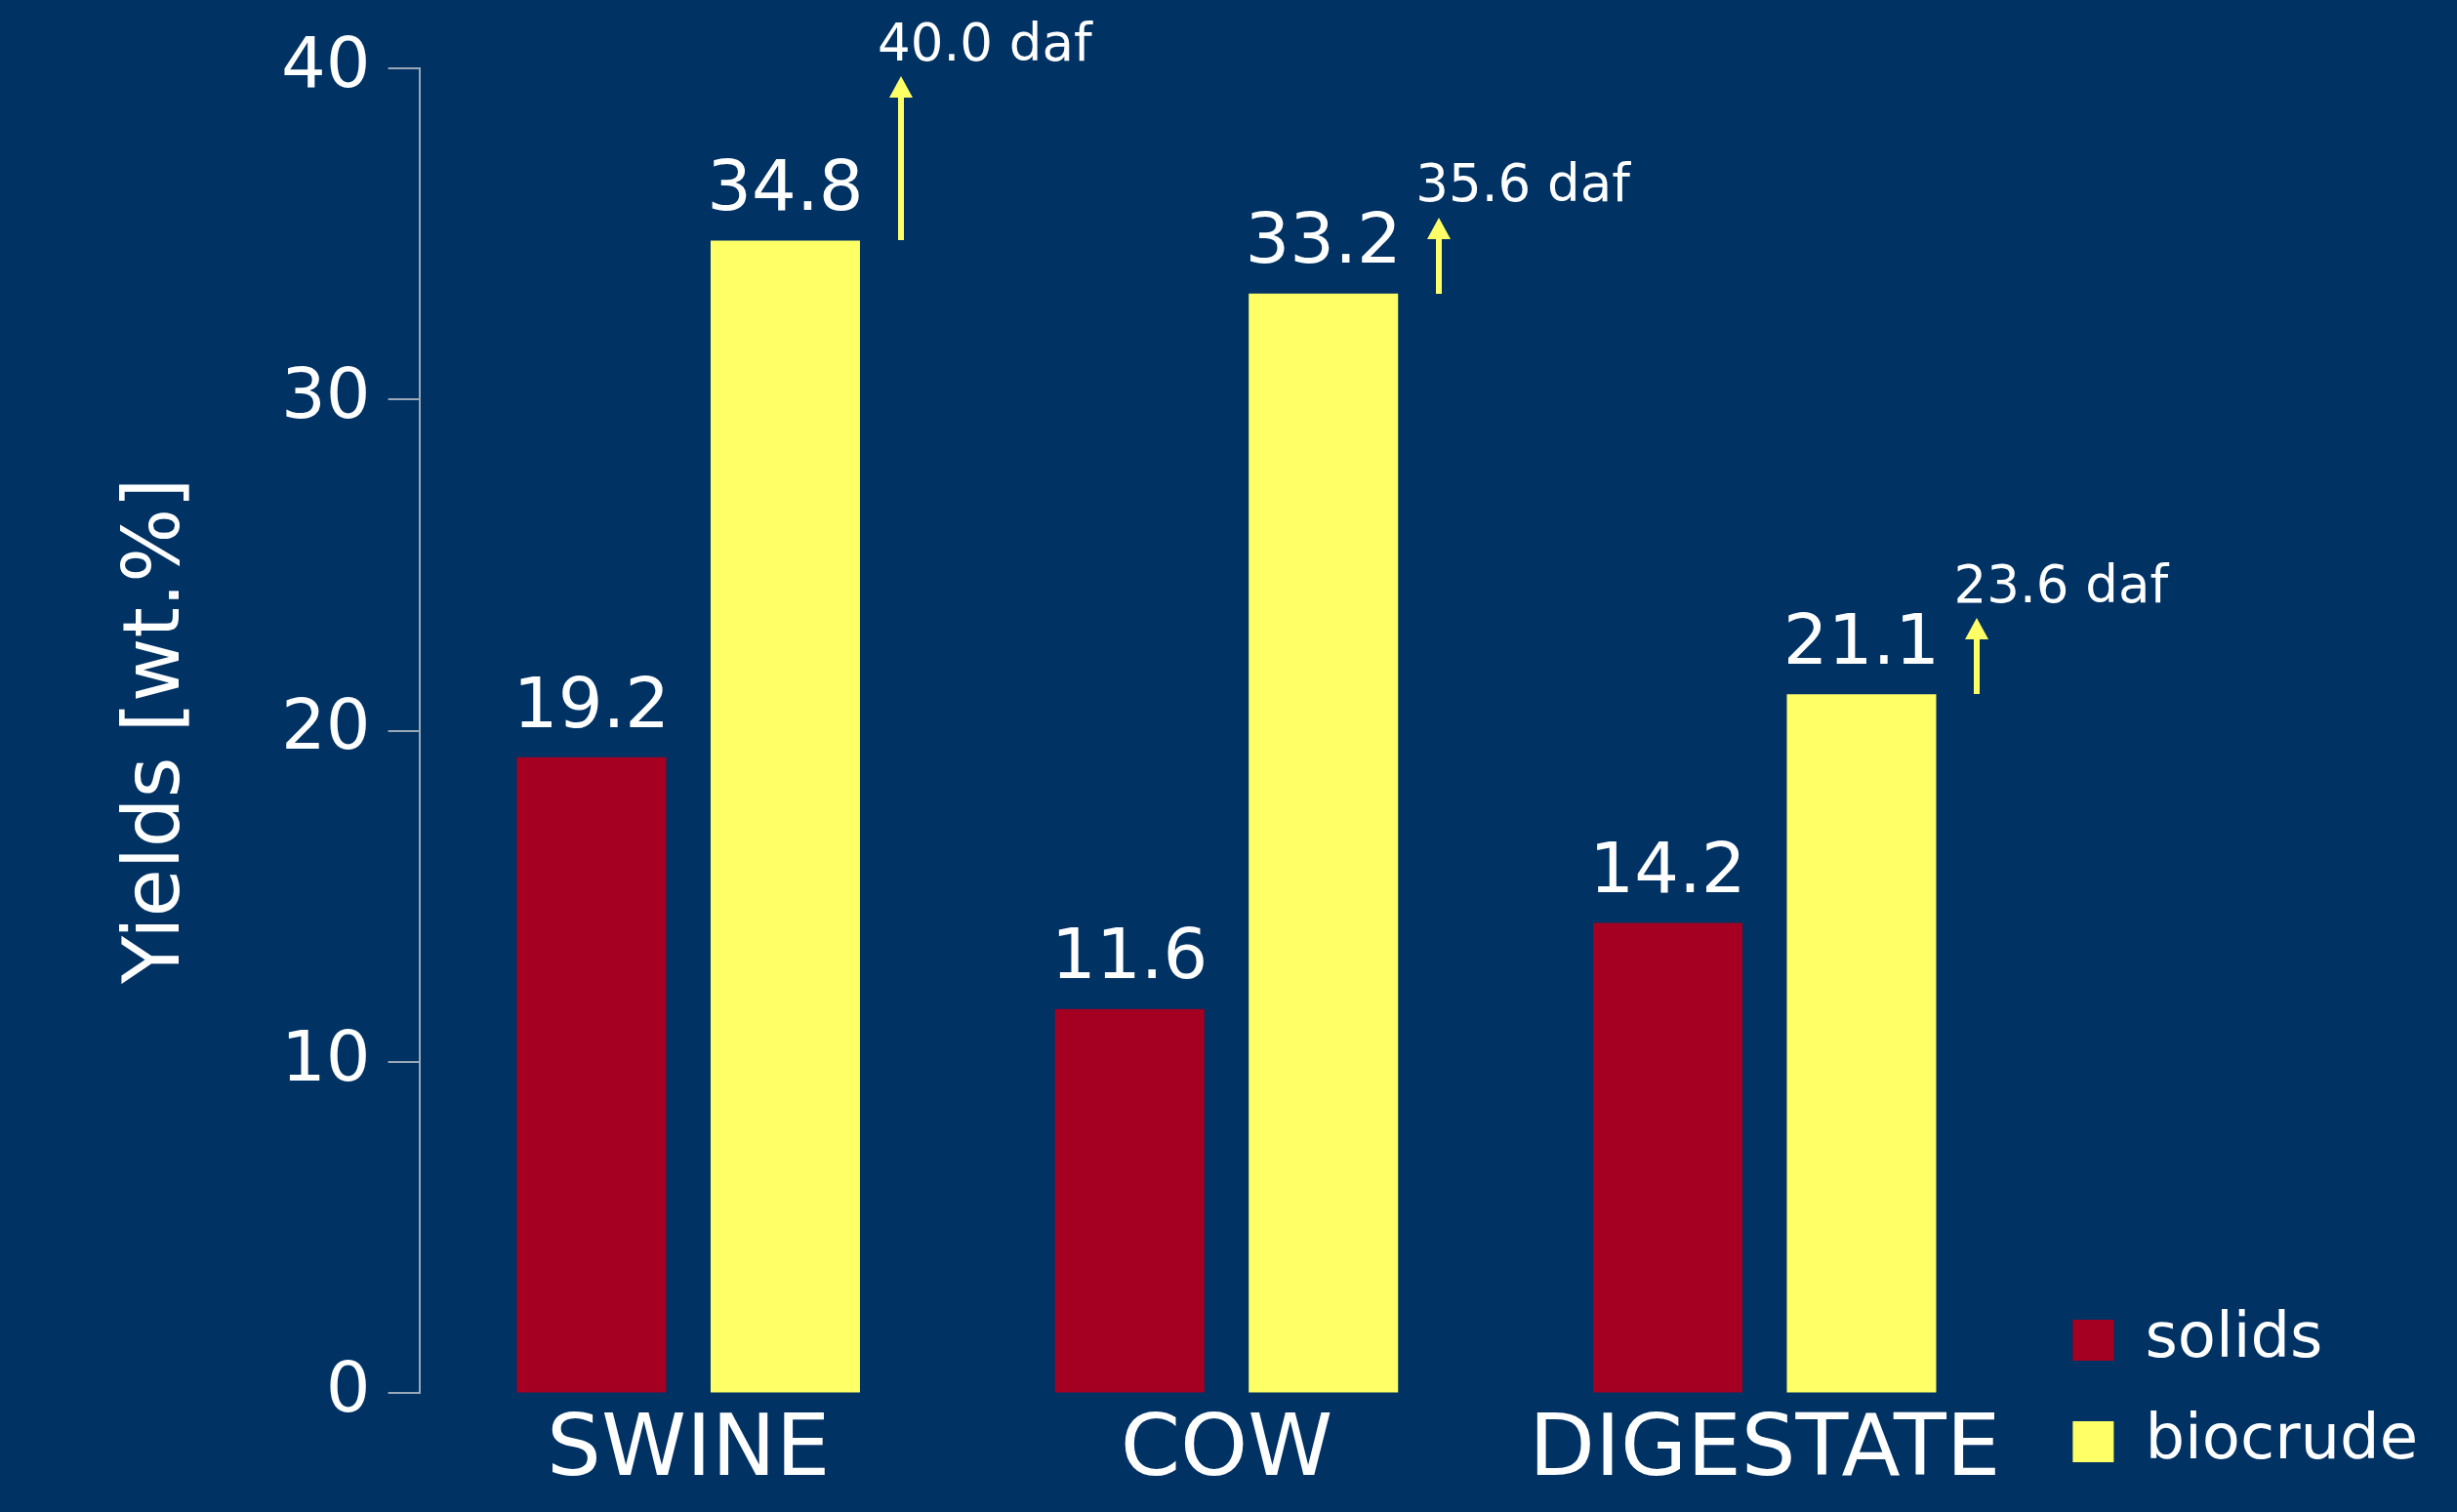 This screenshot has height=1512, width=2457. I want to click on annotation: 40.0 daf, so click(985, 42).